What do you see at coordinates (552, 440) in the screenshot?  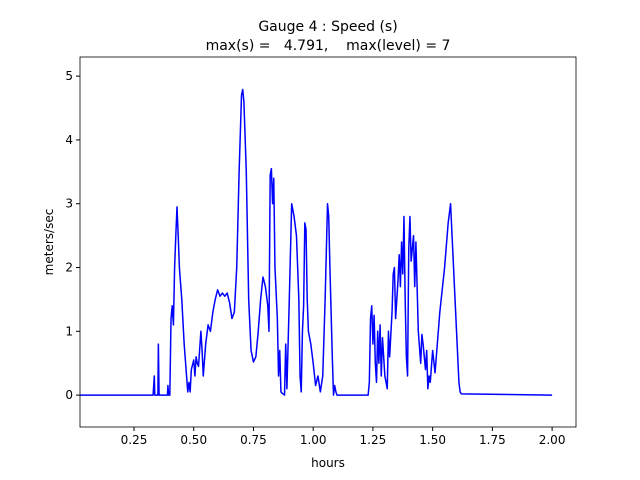 I see `x-tick-label: 2.00` at bounding box center [552, 440].